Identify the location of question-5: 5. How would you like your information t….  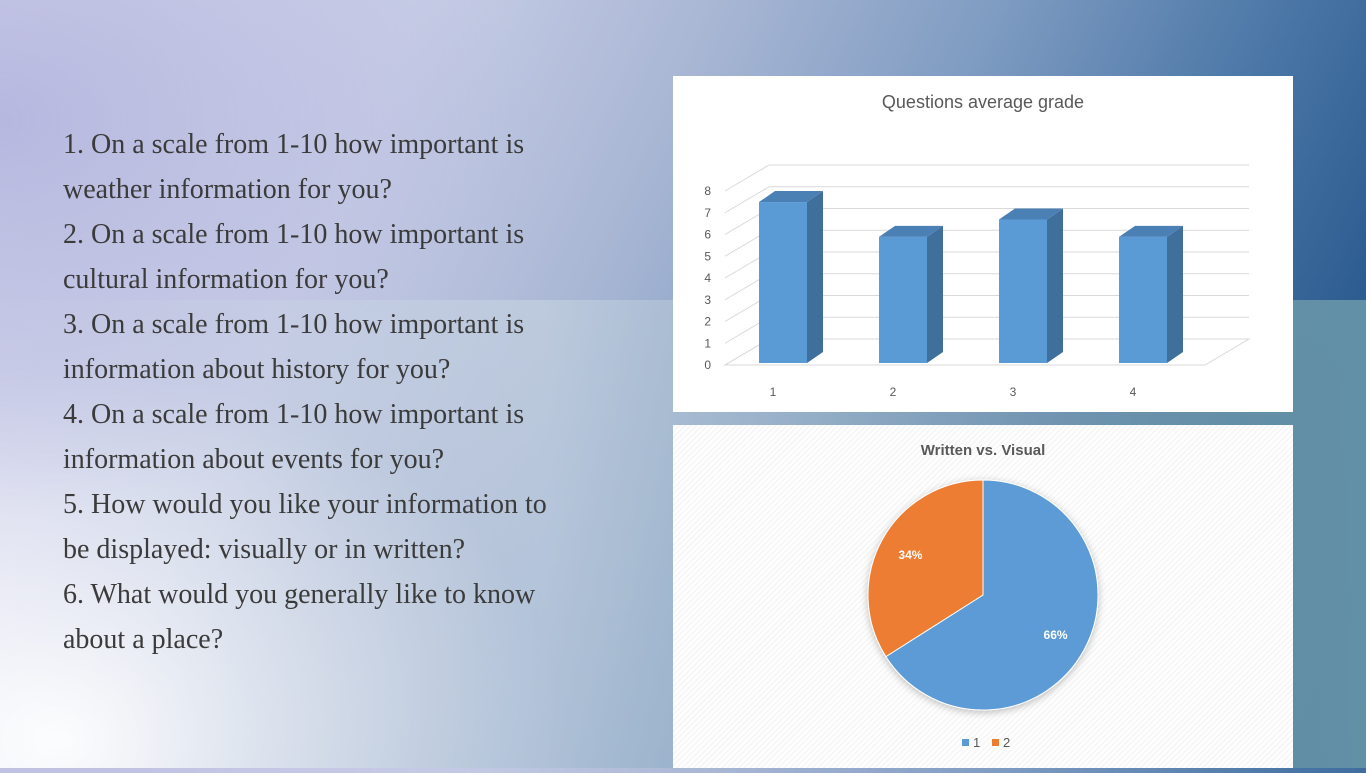
(305, 527).